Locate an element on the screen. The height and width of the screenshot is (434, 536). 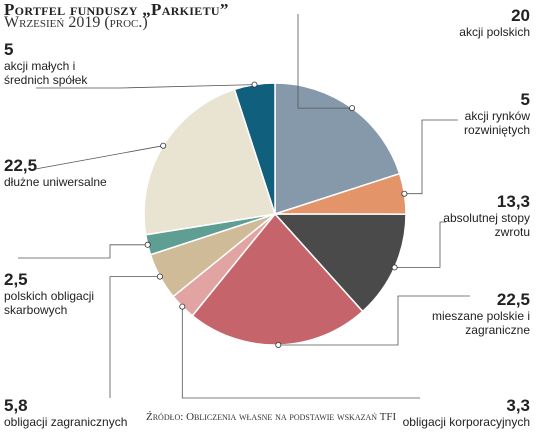
data-label-akcji-malych-i-srednich-spolek: 5 akcji małych i średnich spółek is located at coordinates (51, 63).